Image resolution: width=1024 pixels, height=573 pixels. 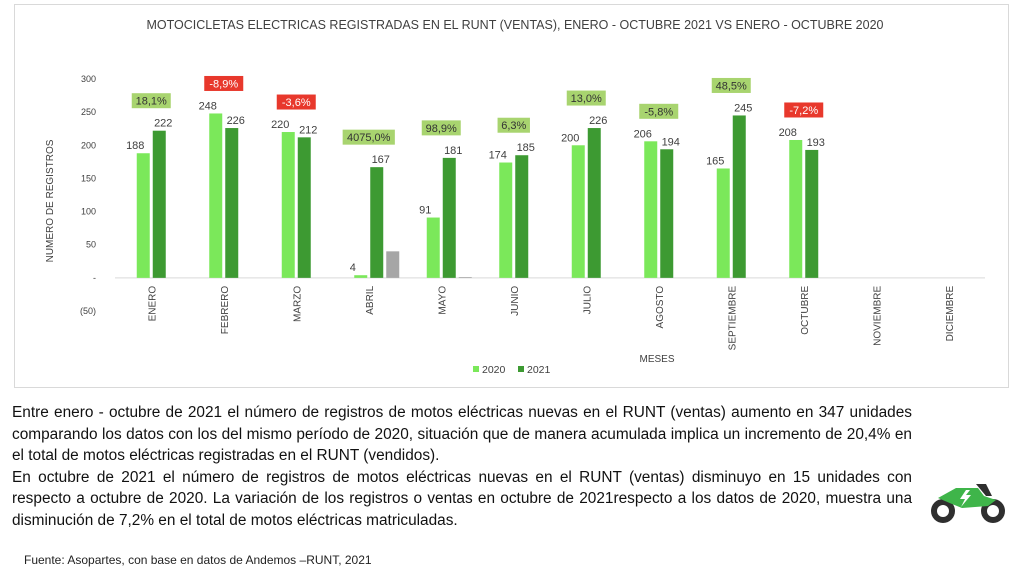 I want to click on y-tick-label: (50), so click(x=88, y=311).